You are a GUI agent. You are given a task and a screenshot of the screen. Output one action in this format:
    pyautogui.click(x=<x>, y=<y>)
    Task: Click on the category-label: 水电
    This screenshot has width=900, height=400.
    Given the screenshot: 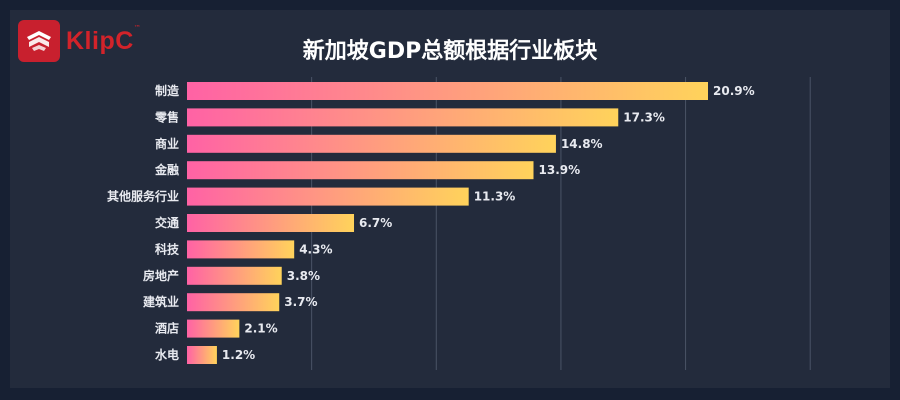 What is the action you would take?
    pyautogui.click(x=167, y=354)
    